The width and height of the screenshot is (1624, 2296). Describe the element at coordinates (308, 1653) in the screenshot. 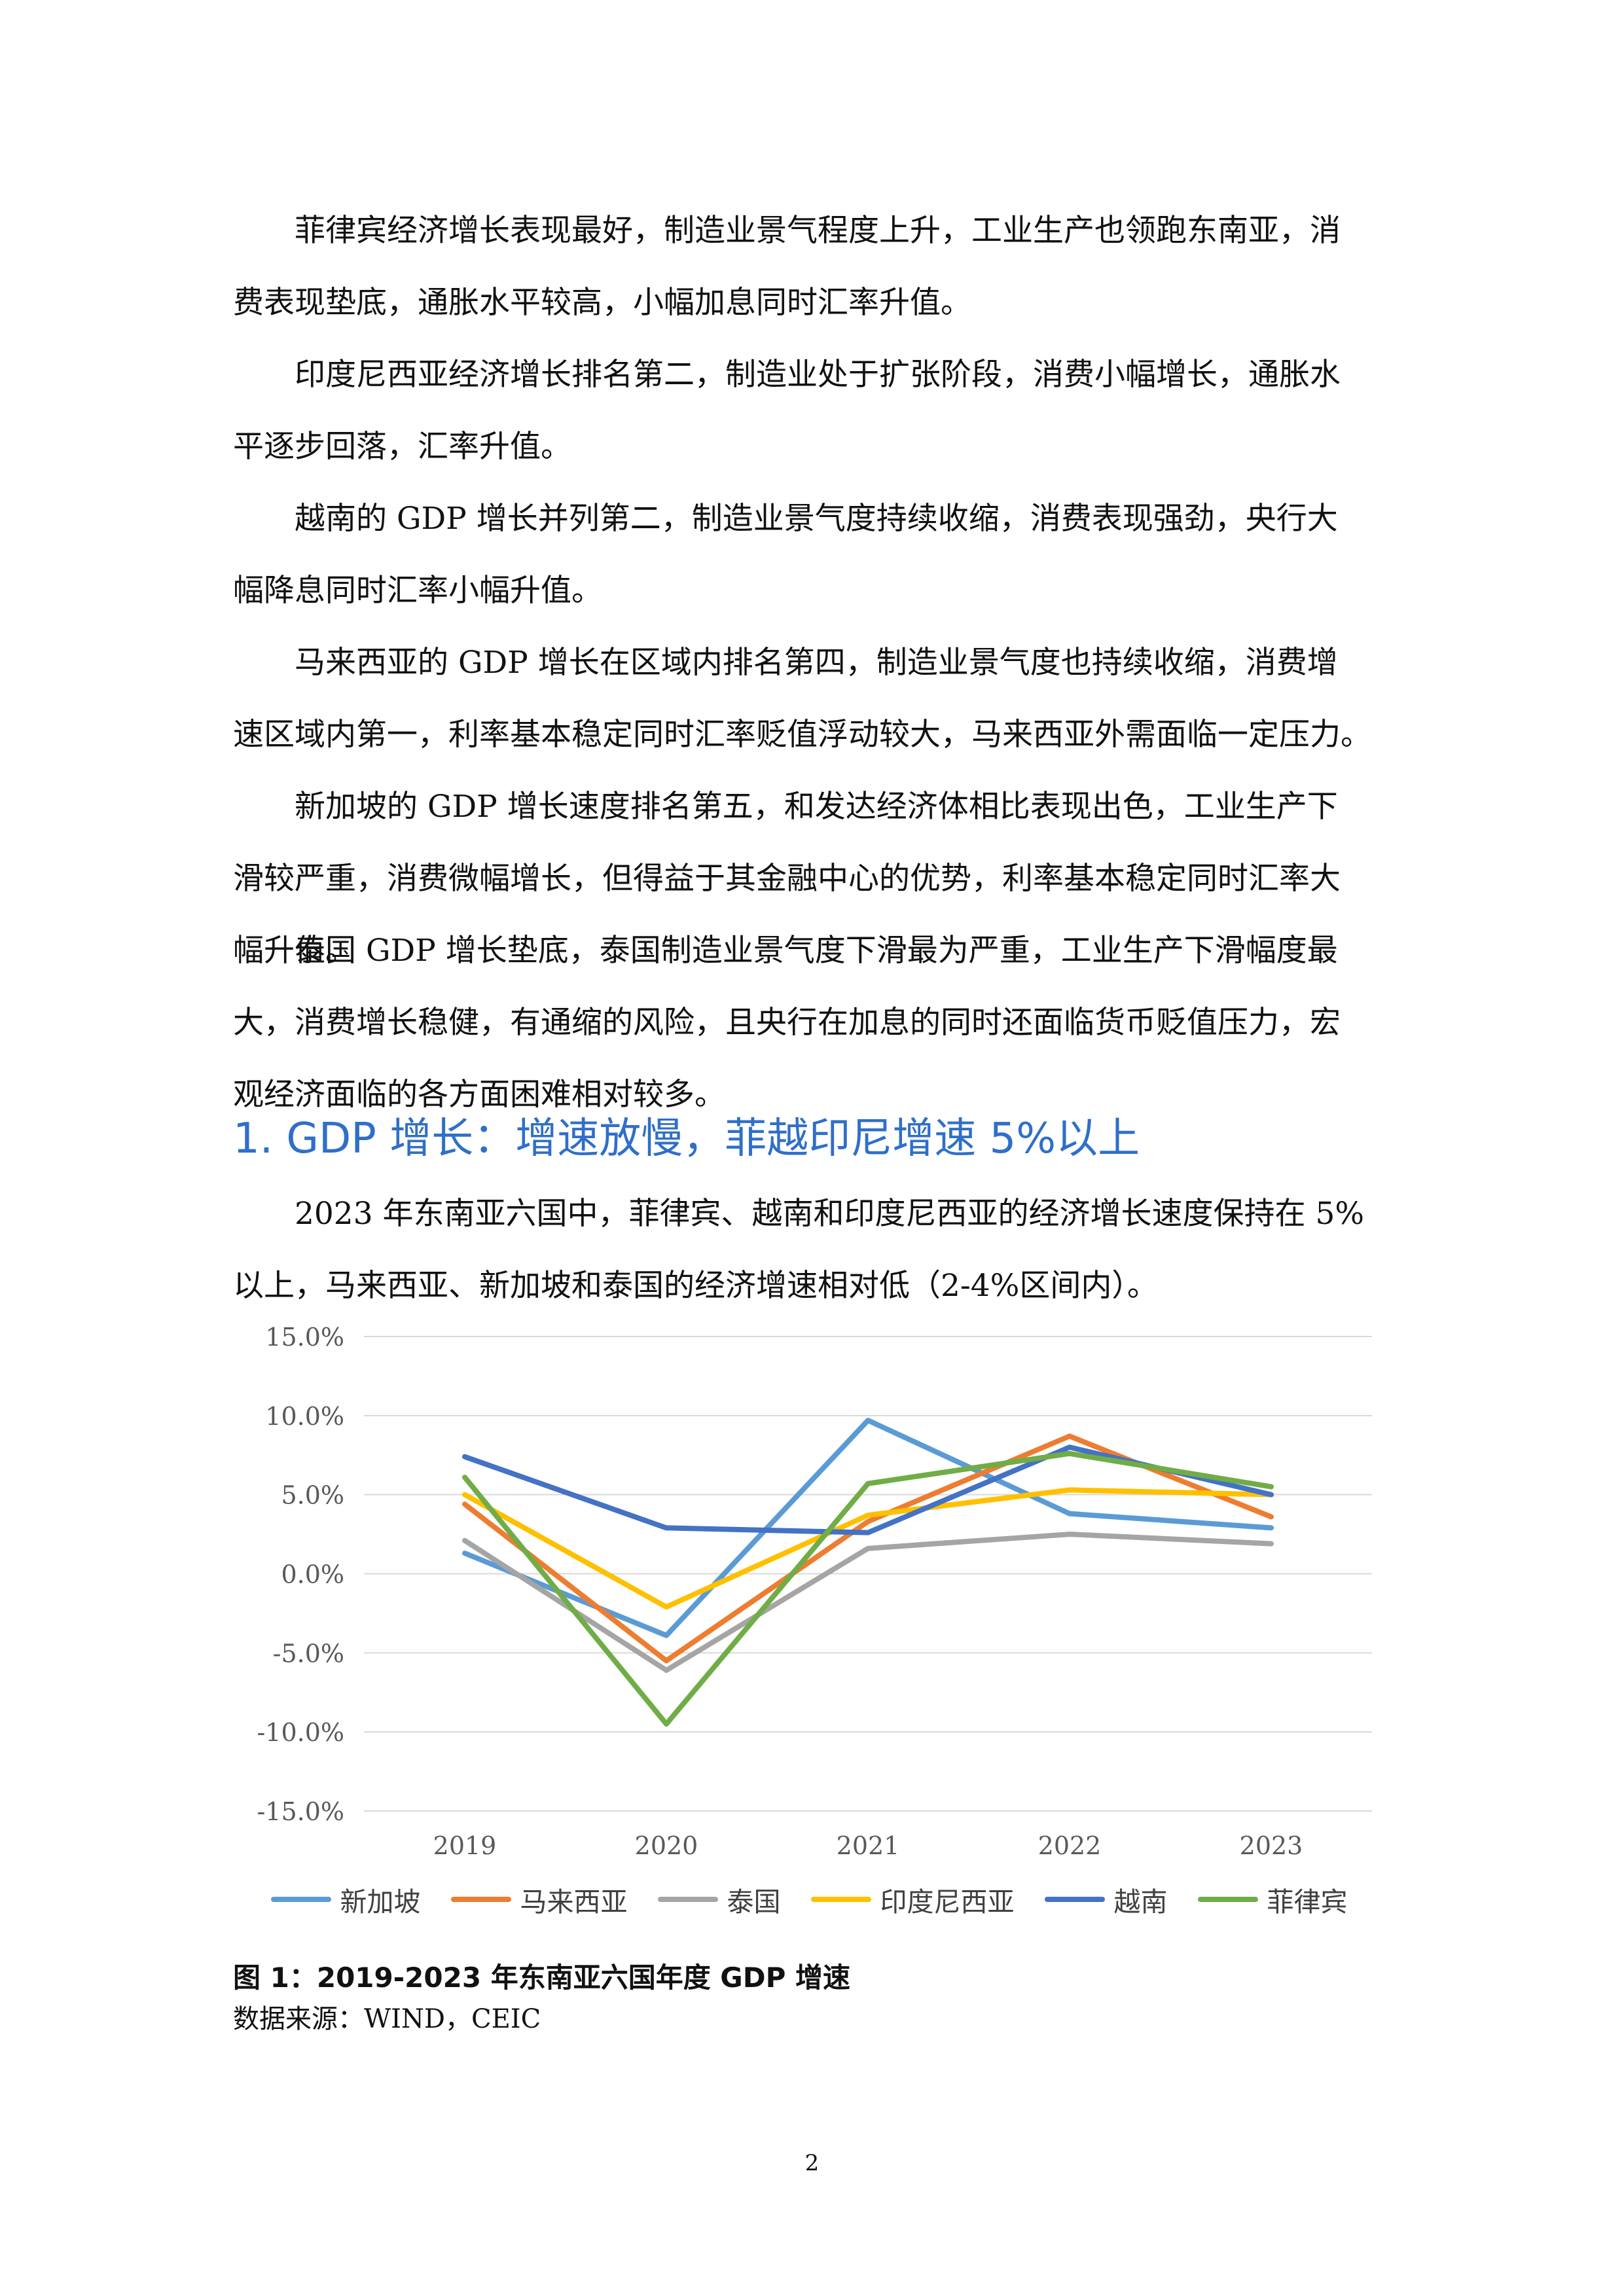

I see `y-tick-label: -5.0%` at that location.